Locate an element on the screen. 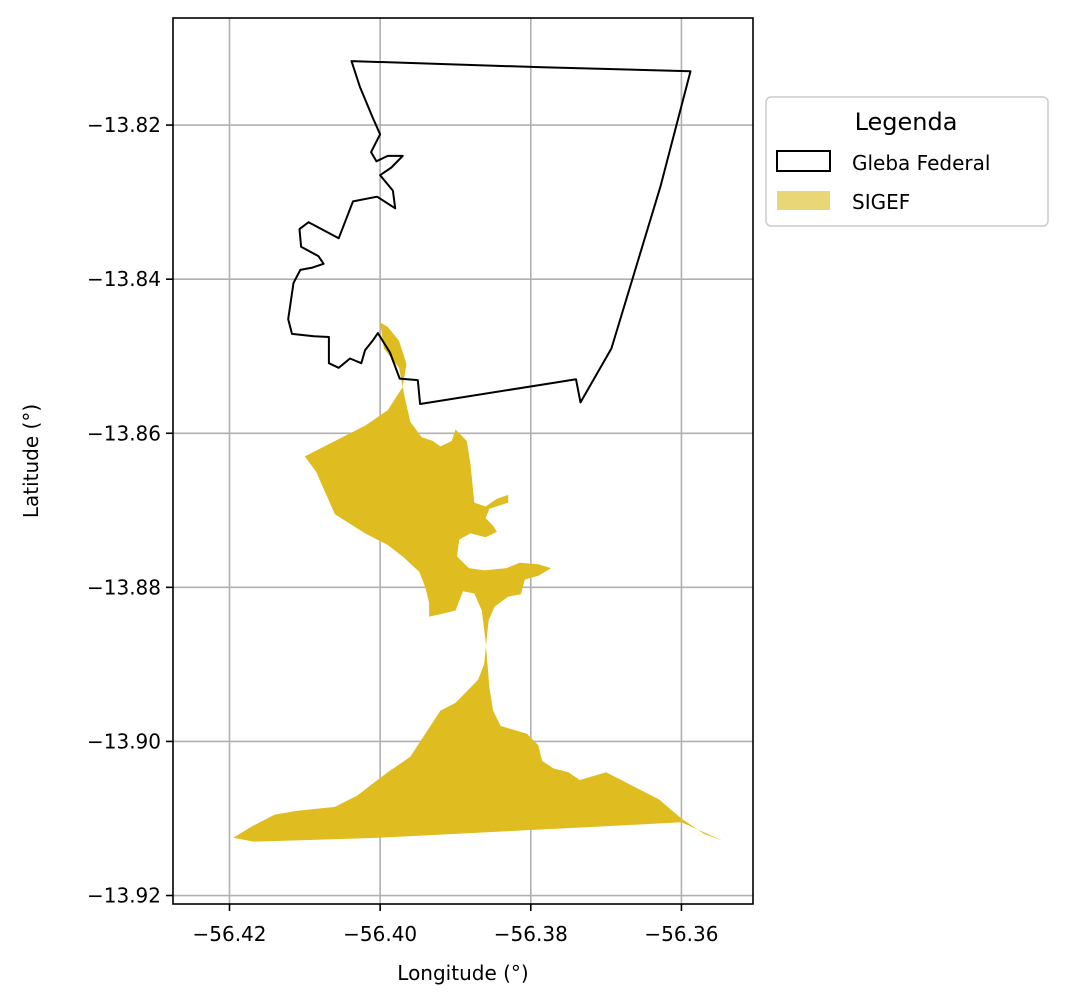 Image resolution: width=1065 pixels, height=1006 pixels. x-axis-label: Longitude (°) is located at coordinates (462, 973).